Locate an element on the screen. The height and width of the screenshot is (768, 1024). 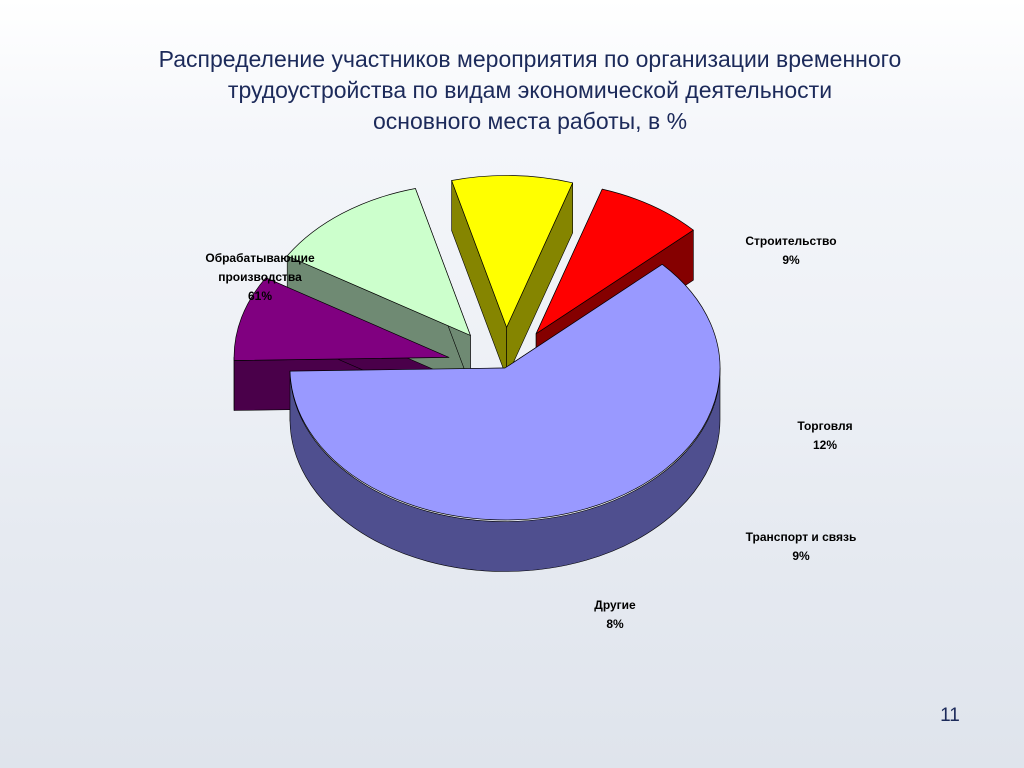
slice-label-name: Транспорт и связь is located at coordinates (801, 537).